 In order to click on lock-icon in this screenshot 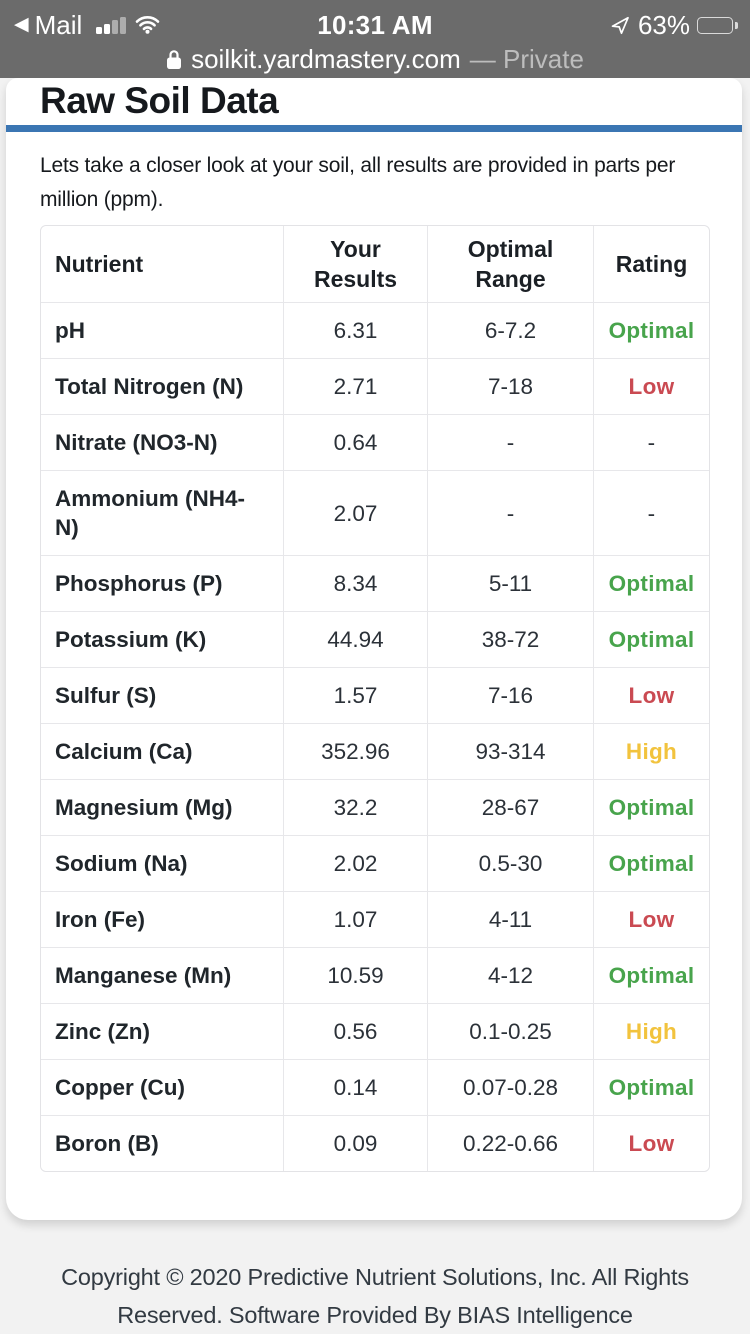, I will do `click(174, 59)`.